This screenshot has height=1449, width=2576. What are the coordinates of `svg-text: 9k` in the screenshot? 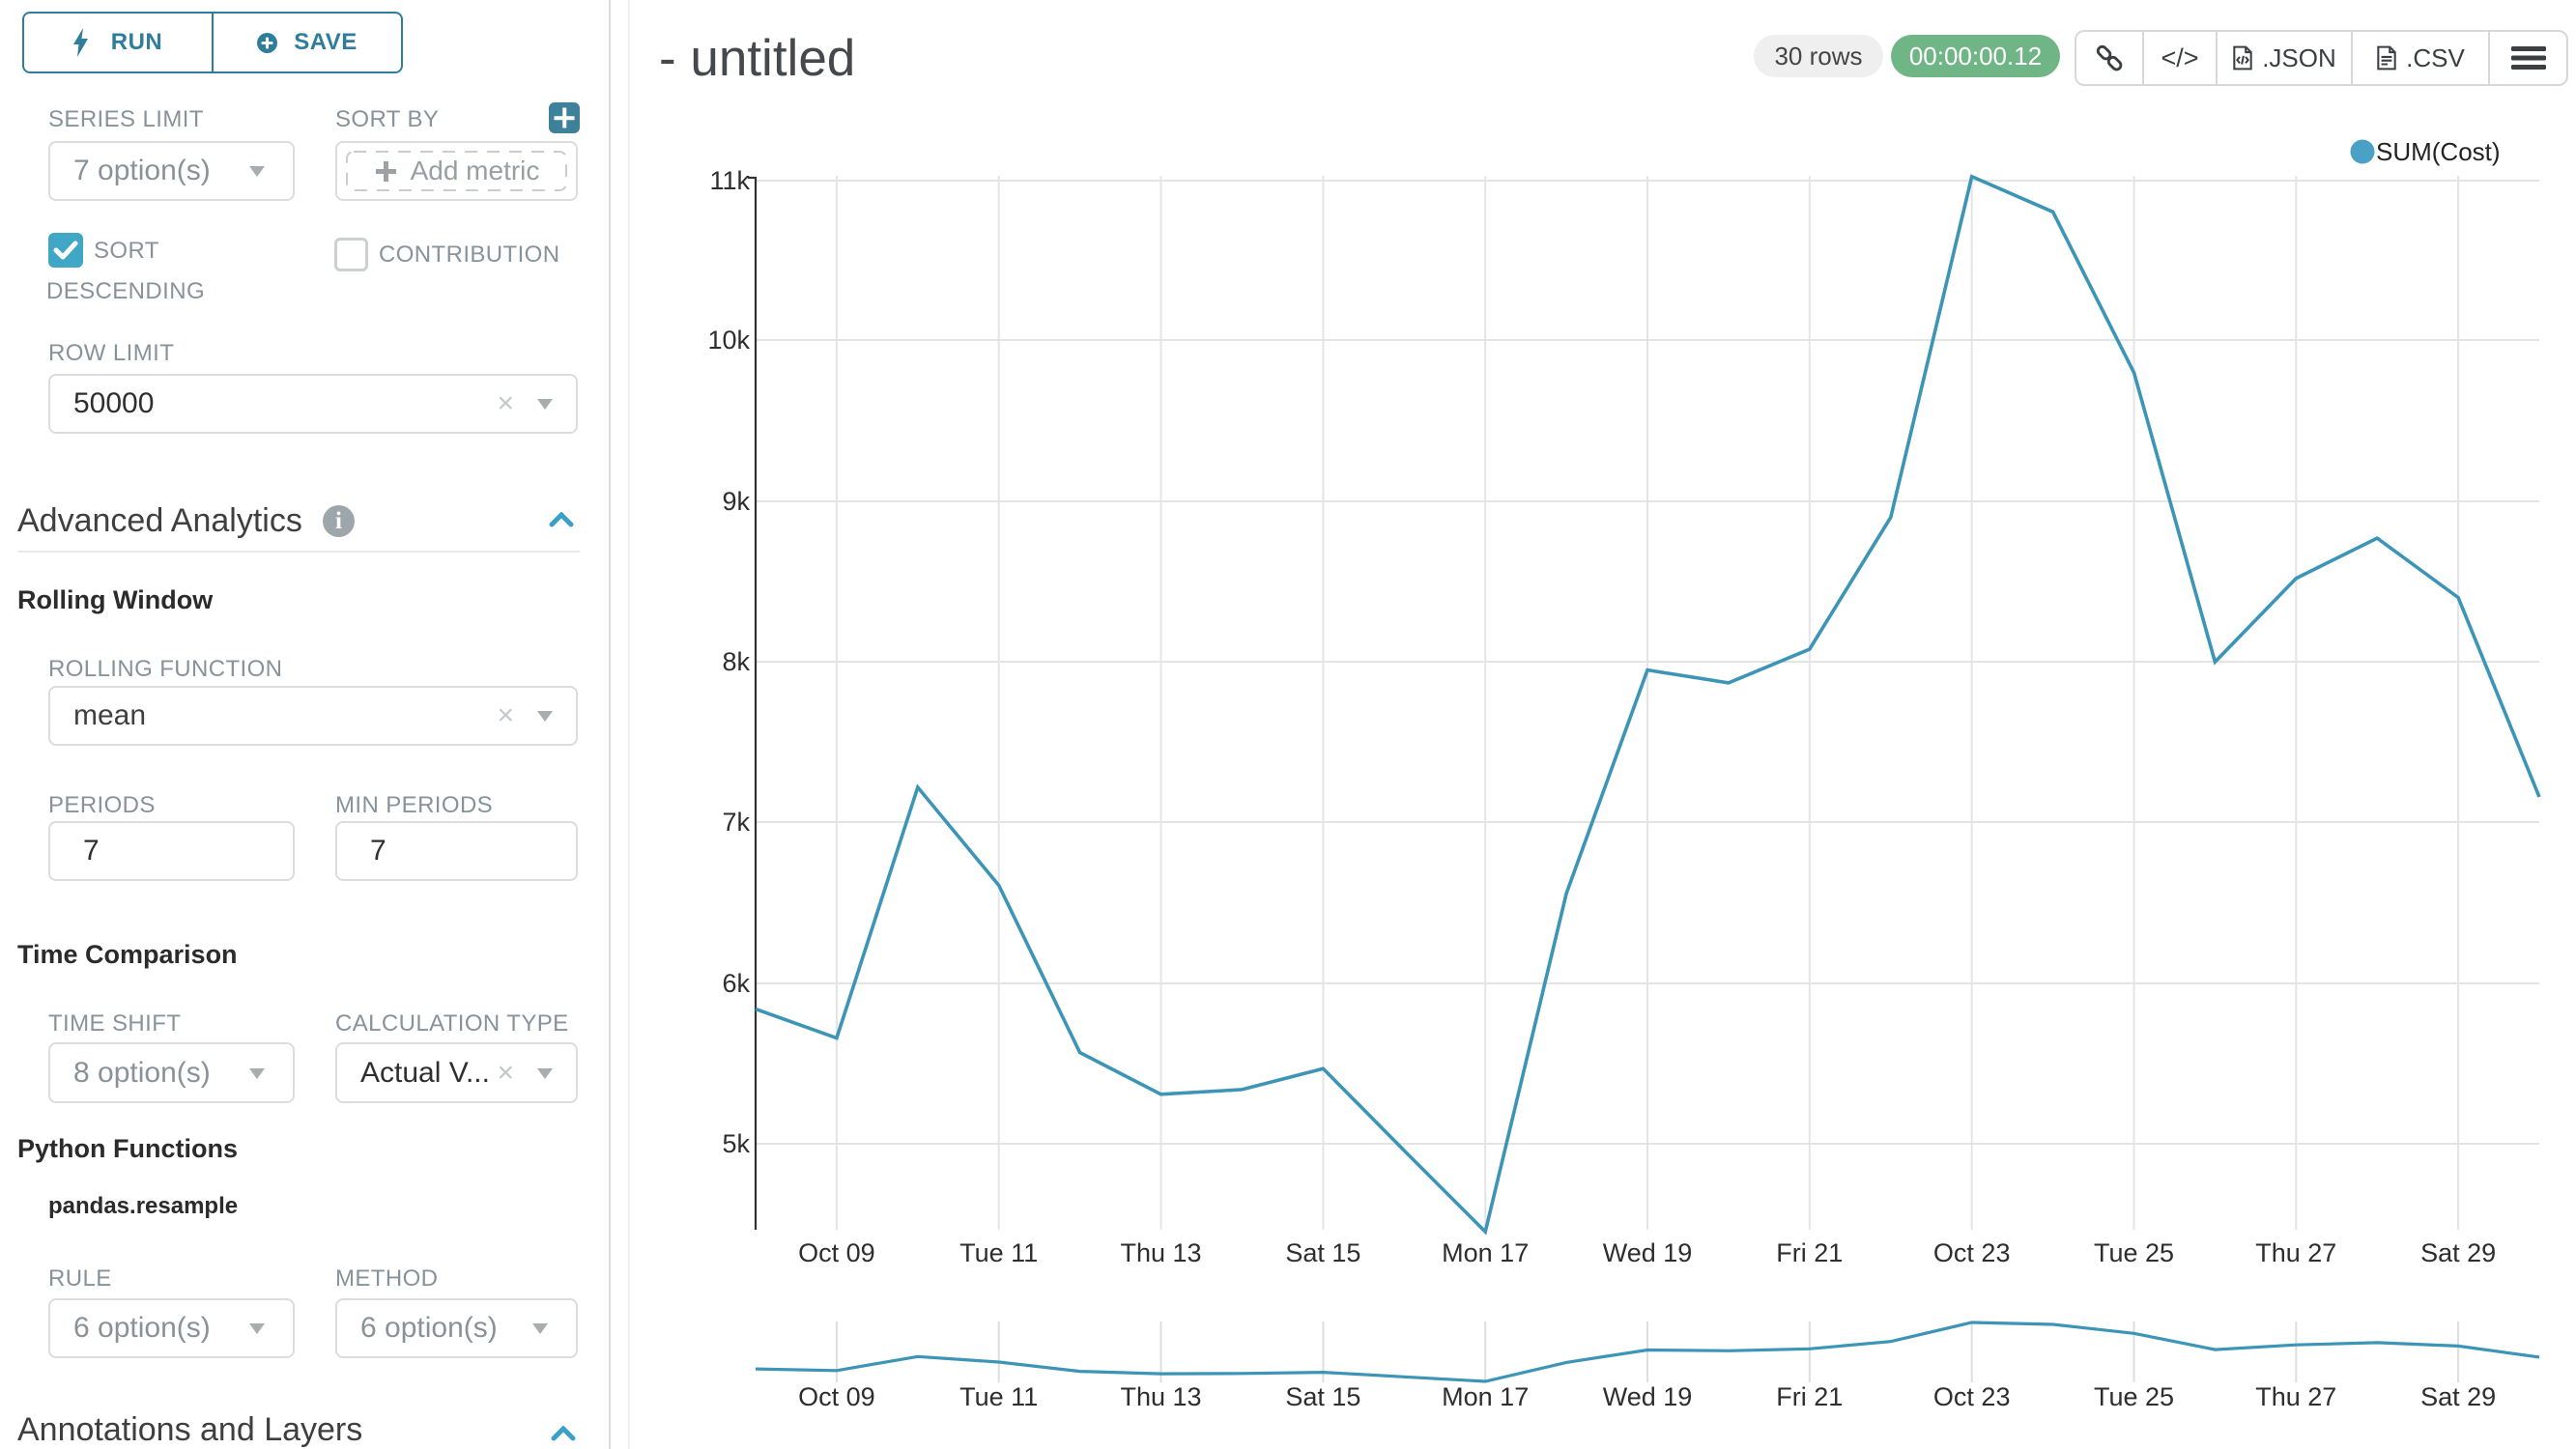 It's located at (736, 502).